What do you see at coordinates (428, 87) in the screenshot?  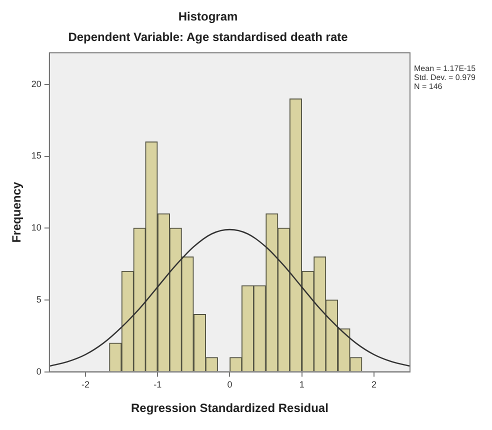 I see `text: N = 146` at bounding box center [428, 87].